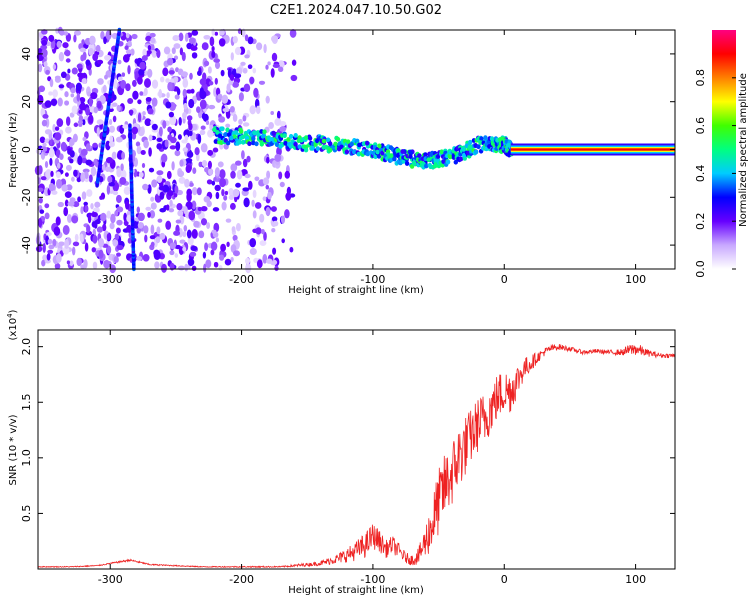  Describe the element at coordinates (26, 403) in the screenshot. I see `y-tick-label: 1.5` at that location.